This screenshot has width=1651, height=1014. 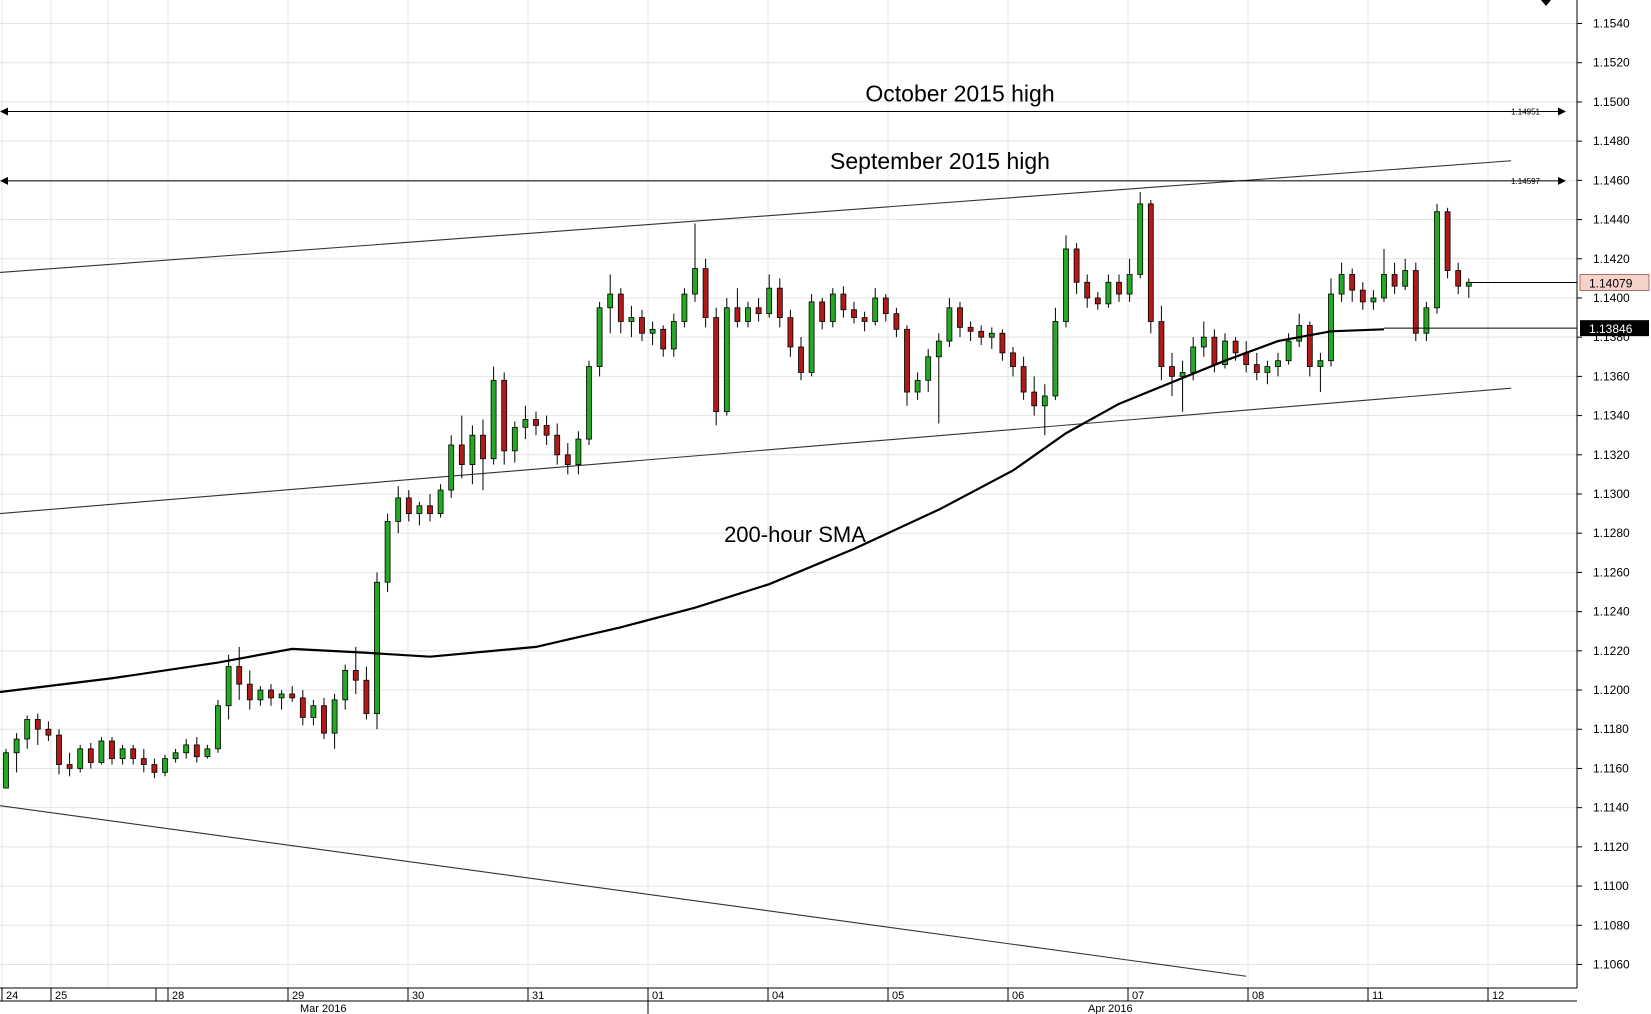 What do you see at coordinates (1611, 847) in the screenshot?
I see `price-tick-label: 1.1120` at bounding box center [1611, 847].